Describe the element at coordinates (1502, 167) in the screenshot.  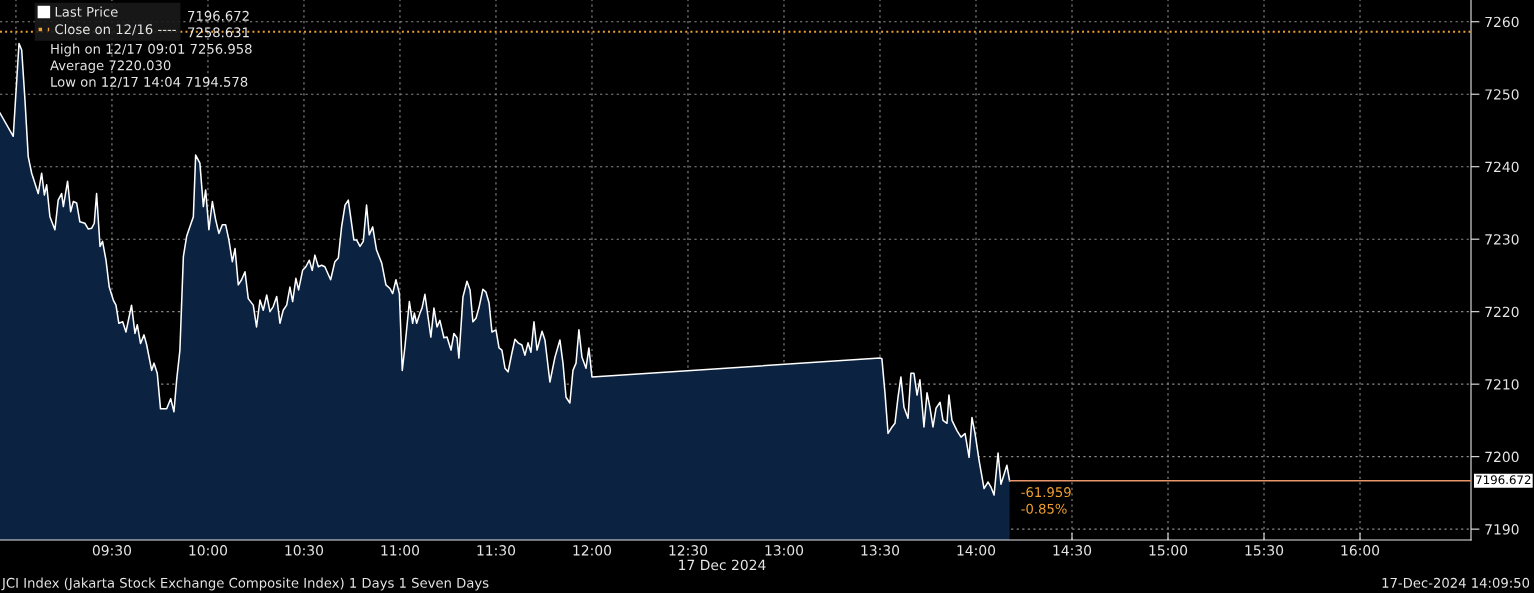
I see `y-tick-label: 7240` at that location.